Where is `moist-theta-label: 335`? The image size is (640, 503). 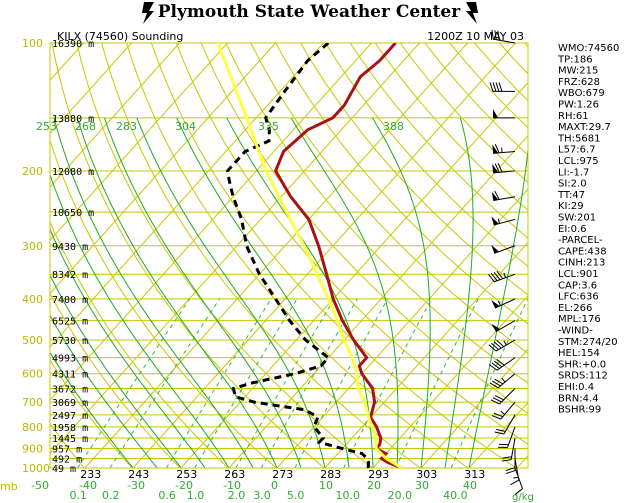
moist-theta-label: 335 is located at coordinates (268, 126).